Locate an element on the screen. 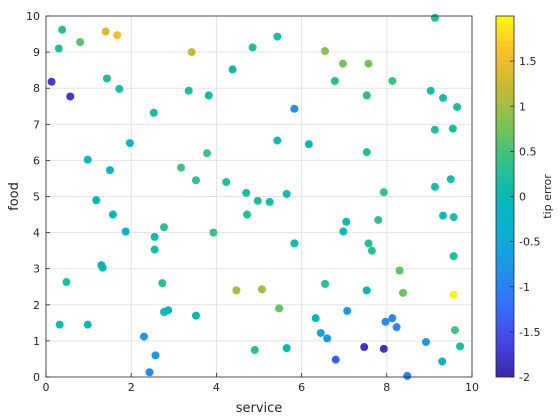  y-tick-label: 1 is located at coordinates (36, 341).